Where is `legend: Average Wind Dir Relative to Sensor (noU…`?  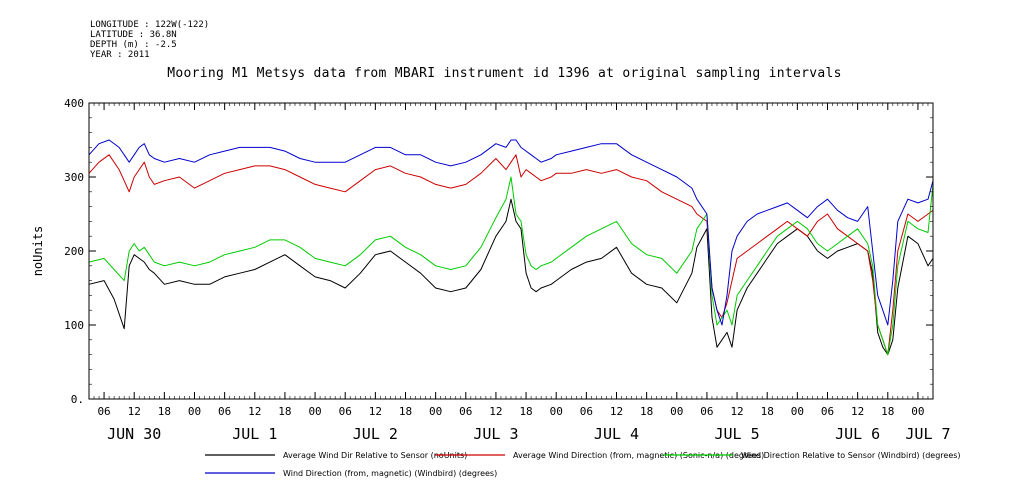 legend: Average Wind Dir Relative to Sensor (noU… is located at coordinates (583, 464).